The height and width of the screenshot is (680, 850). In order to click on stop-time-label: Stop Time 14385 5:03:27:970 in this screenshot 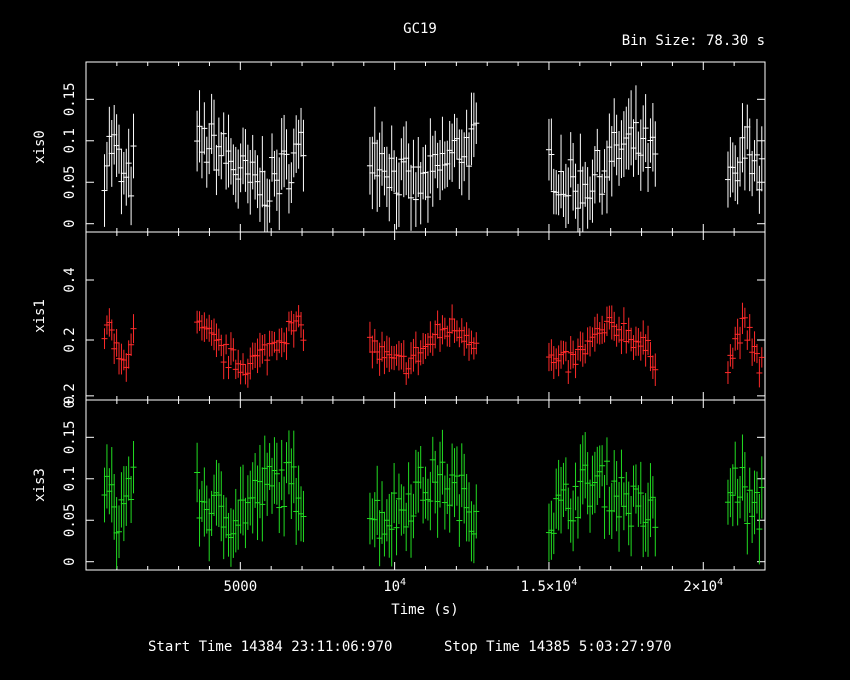, I will do `click(558, 647)`.